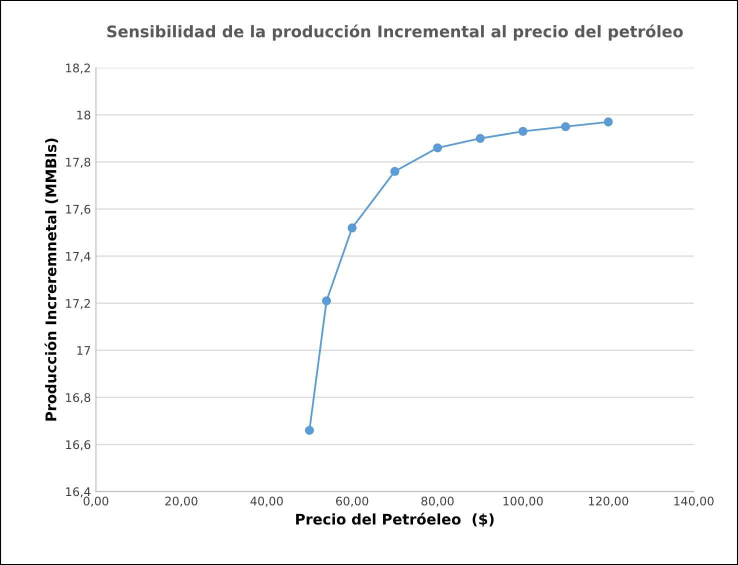 The height and width of the screenshot is (565, 738). What do you see at coordinates (78, 257) in the screenshot?
I see `y-tick-label: 17,4` at bounding box center [78, 257].